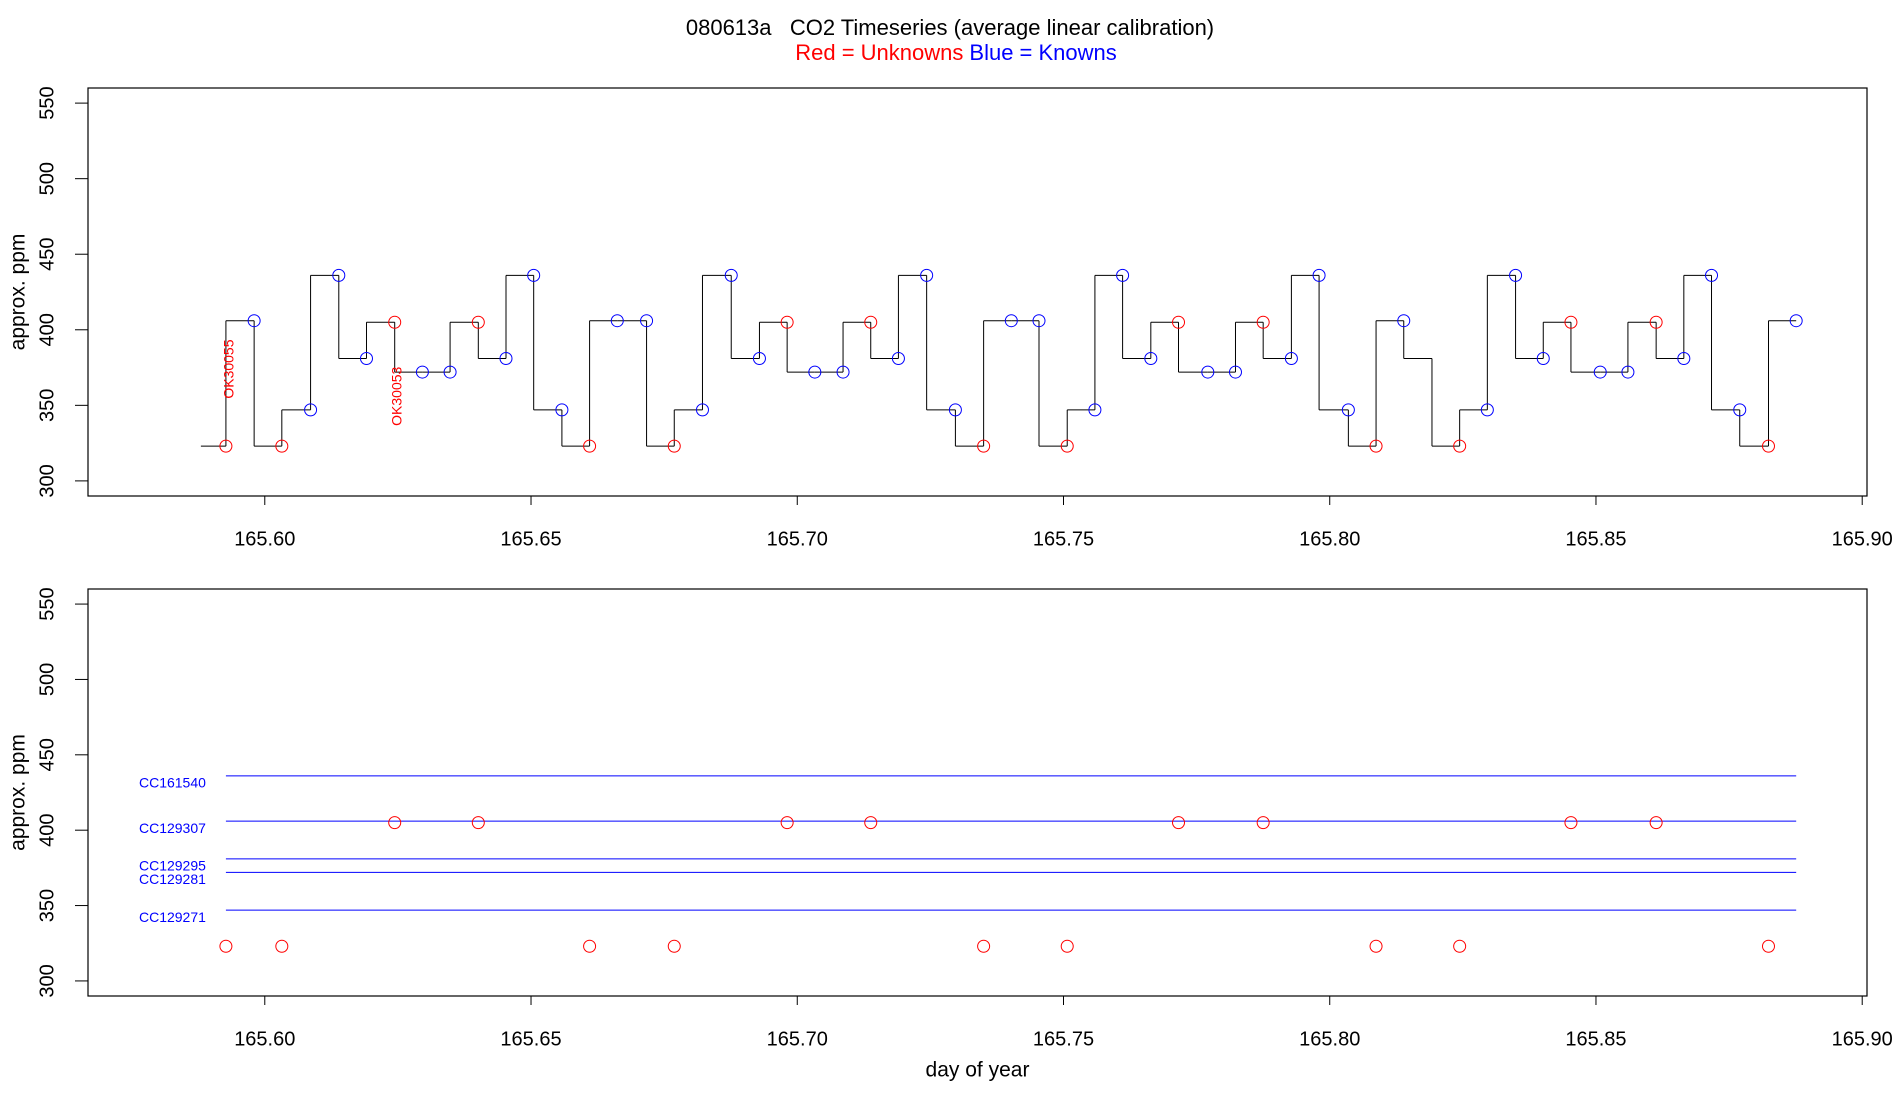 The width and height of the screenshot is (1900, 1100). What do you see at coordinates (530, 1039) in the screenshot?
I see `x-tick-label: 165.65` at bounding box center [530, 1039].